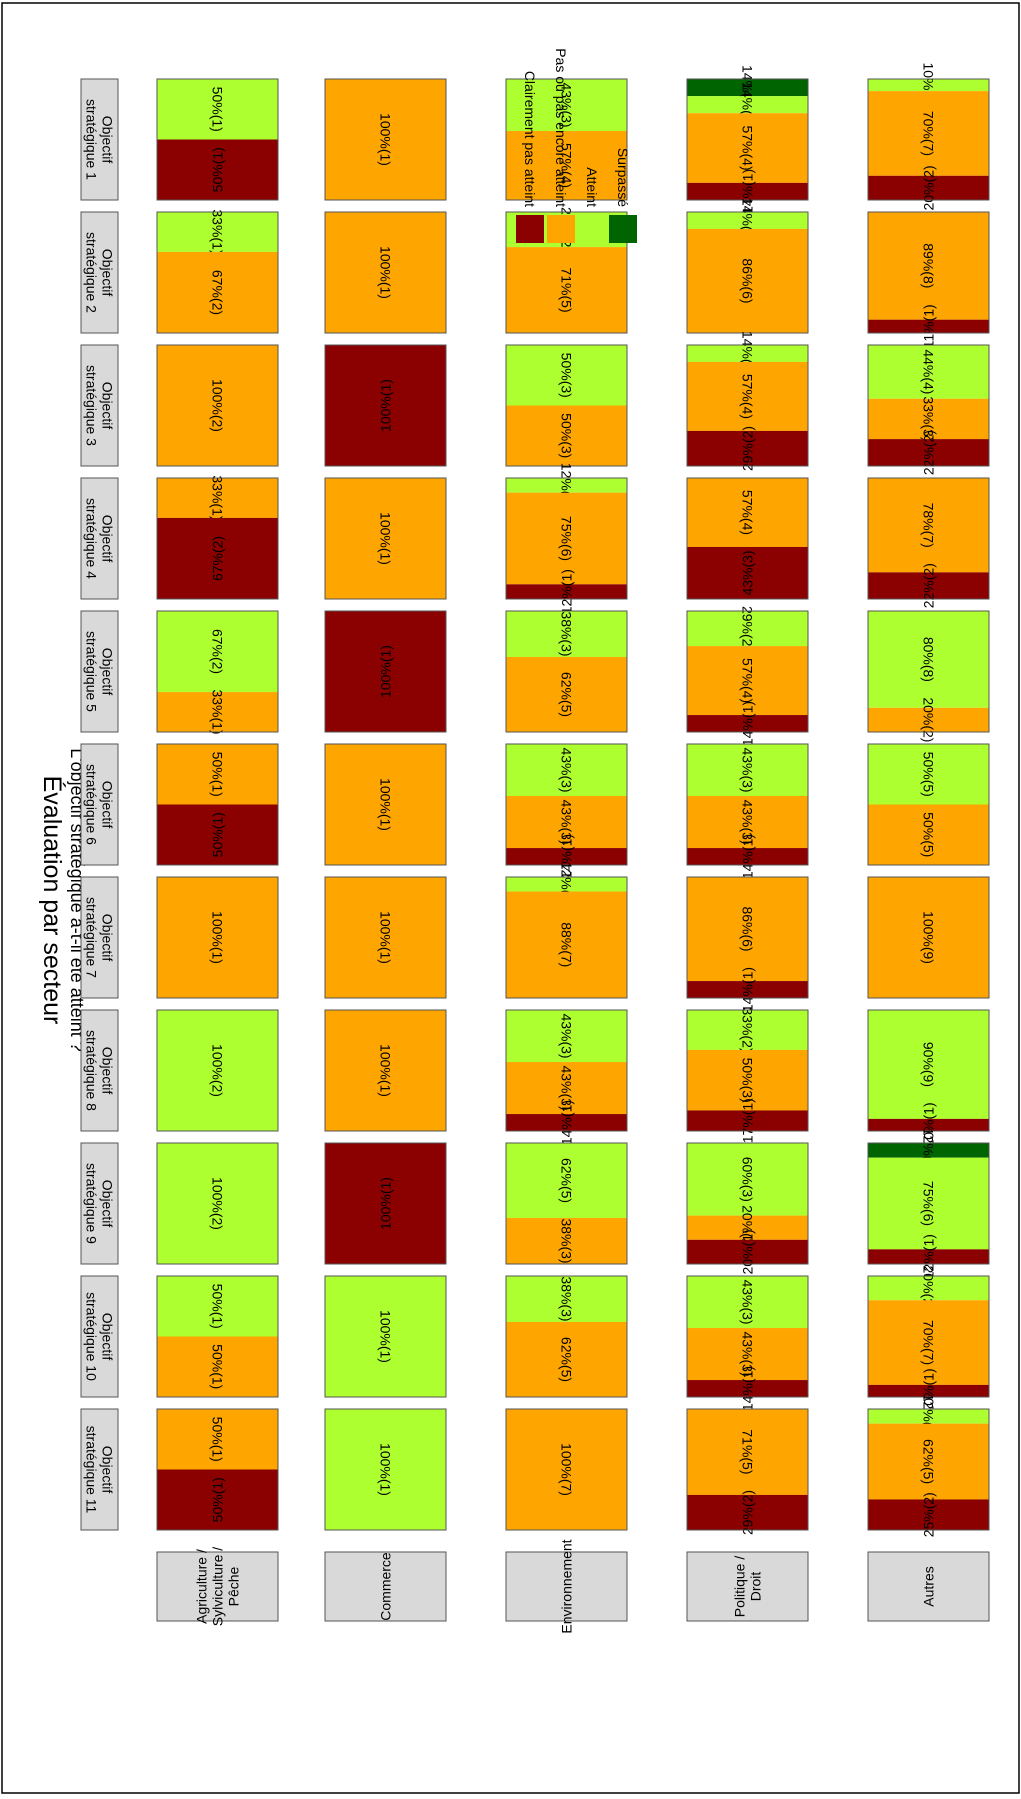 The image size is (1021, 1799). Describe the element at coordinates (100, 671) in the screenshot. I see `objective-header-label: Objectifstratégique 5` at that location.